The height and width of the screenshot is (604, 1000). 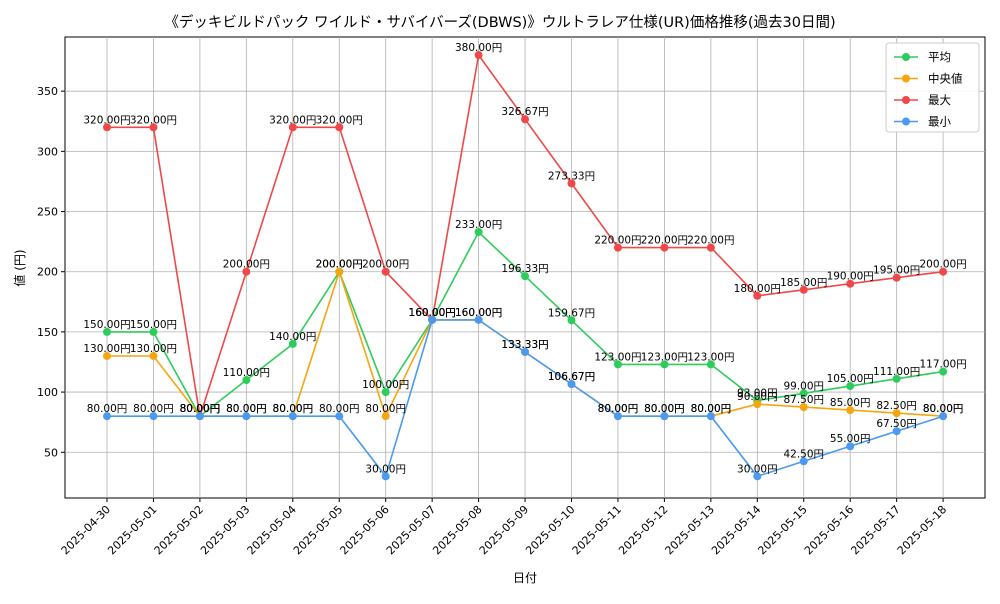 I want to click on data-label: 42.50円, so click(x=803, y=454).